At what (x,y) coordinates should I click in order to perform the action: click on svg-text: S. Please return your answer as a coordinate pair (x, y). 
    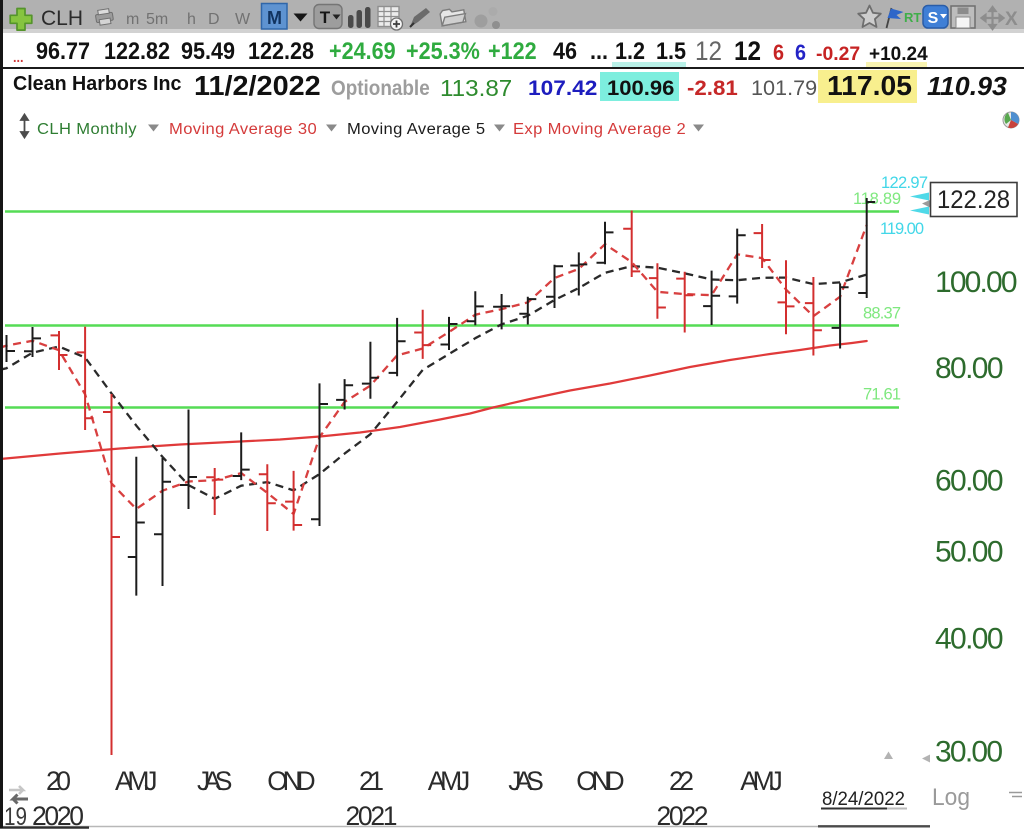
    Looking at the image, I should click on (933, 18).